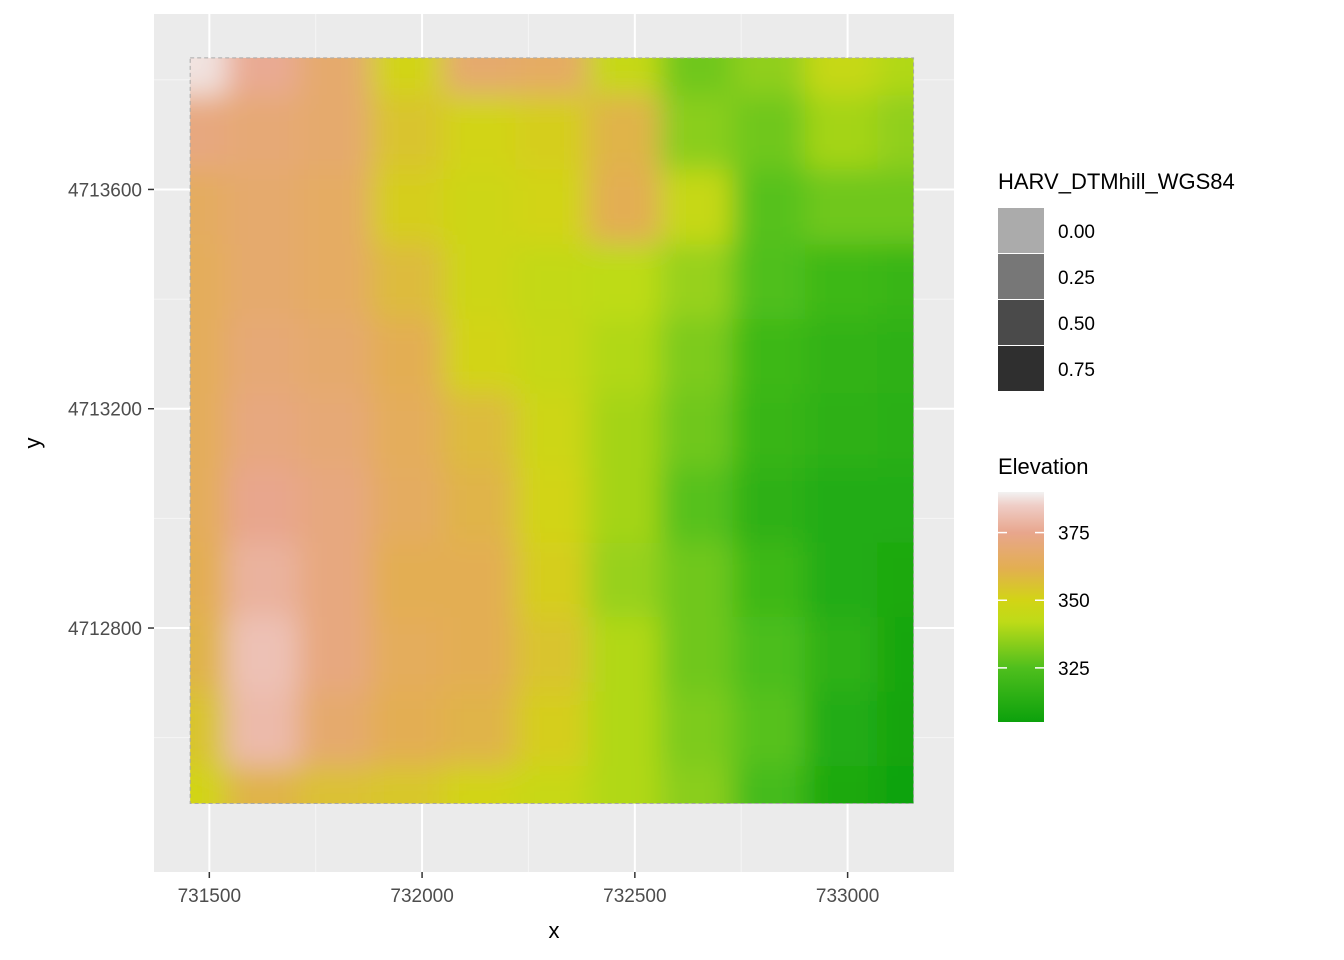  What do you see at coordinates (1116, 181) in the screenshot?
I see `legend-hillshade-title: HARV_DTMhill_WGS84` at bounding box center [1116, 181].